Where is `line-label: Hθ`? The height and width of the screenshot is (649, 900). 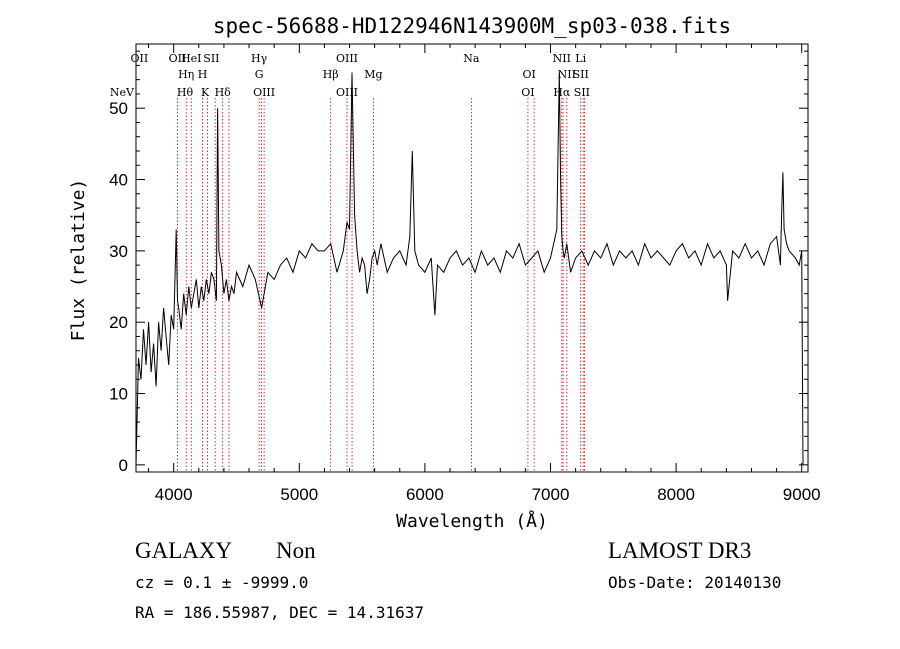 line-label: Hθ is located at coordinates (185, 92).